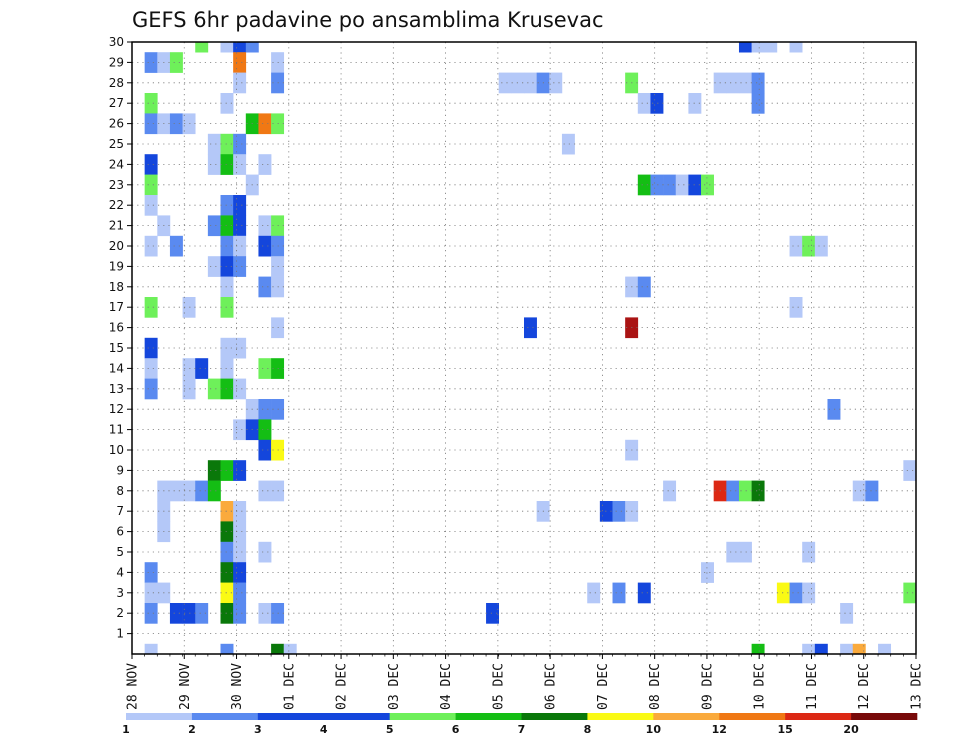 The image size is (960, 742). What do you see at coordinates (116, 144) in the screenshot?
I see `y-tick-label: 25` at bounding box center [116, 144].